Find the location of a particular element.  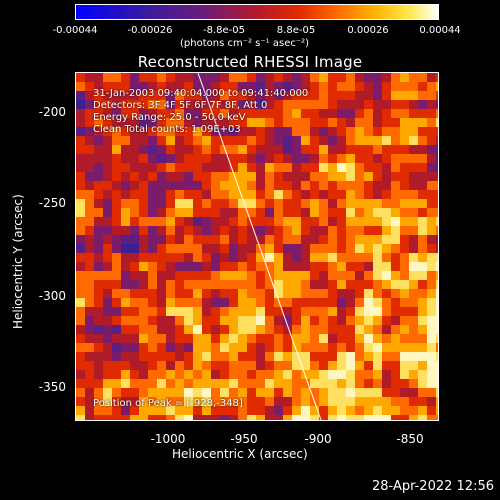

colorbar-tick: 0.00044 is located at coordinates (440, 30).